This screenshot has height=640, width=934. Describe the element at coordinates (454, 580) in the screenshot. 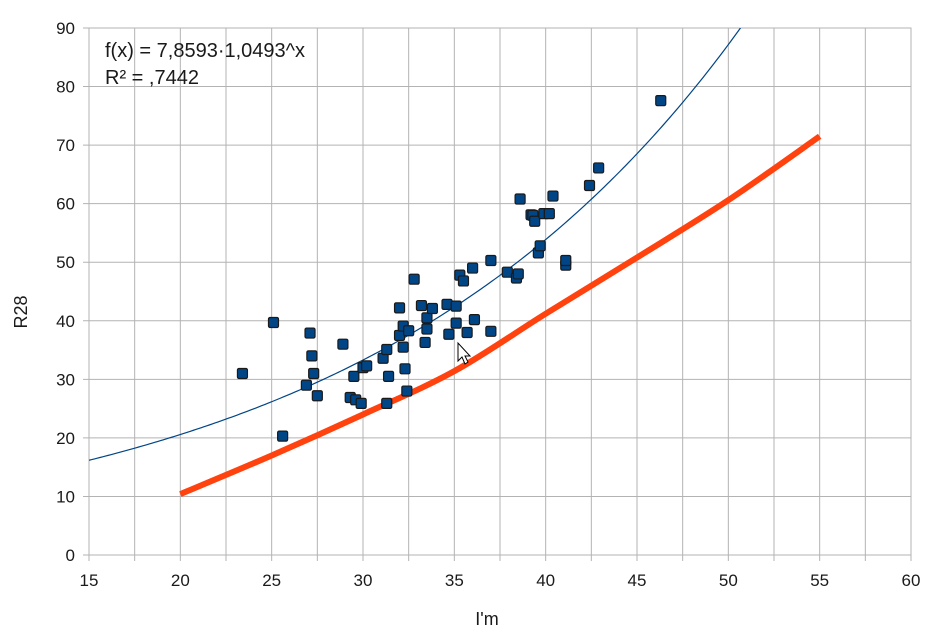

I see `x-tick-label: 35` at that location.